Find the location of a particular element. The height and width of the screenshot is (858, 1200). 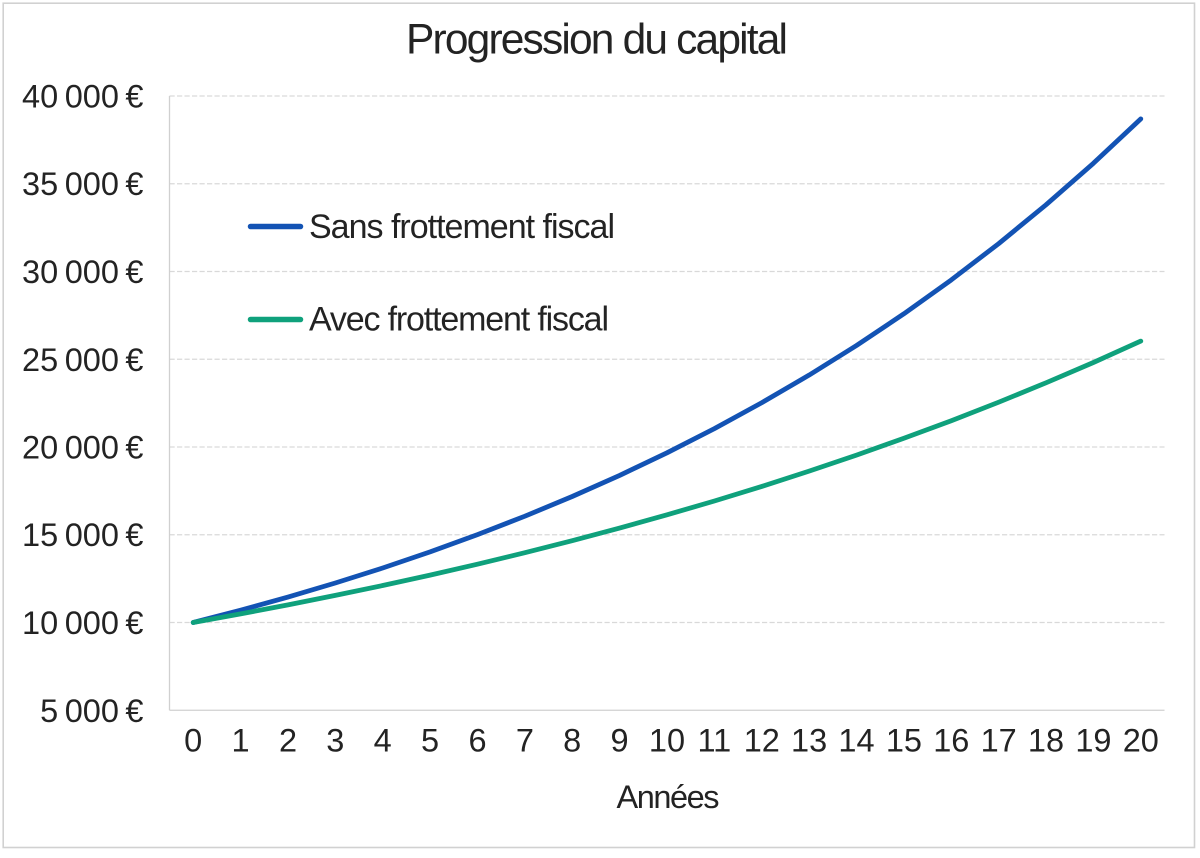

svg-text: 15 000 € is located at coordinates (82, 535).